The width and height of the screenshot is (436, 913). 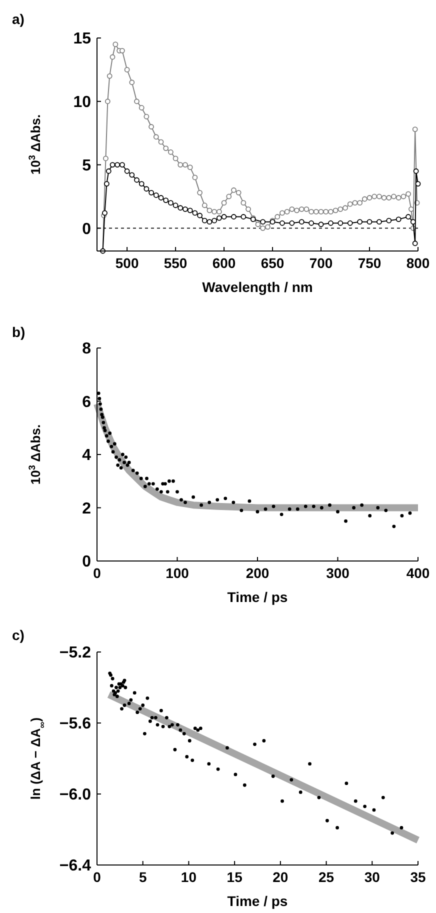 What do you see at coordinates (87, 229) in the screenshot?
I see `y-tick-label: 0` at bounding box center [87, 229].